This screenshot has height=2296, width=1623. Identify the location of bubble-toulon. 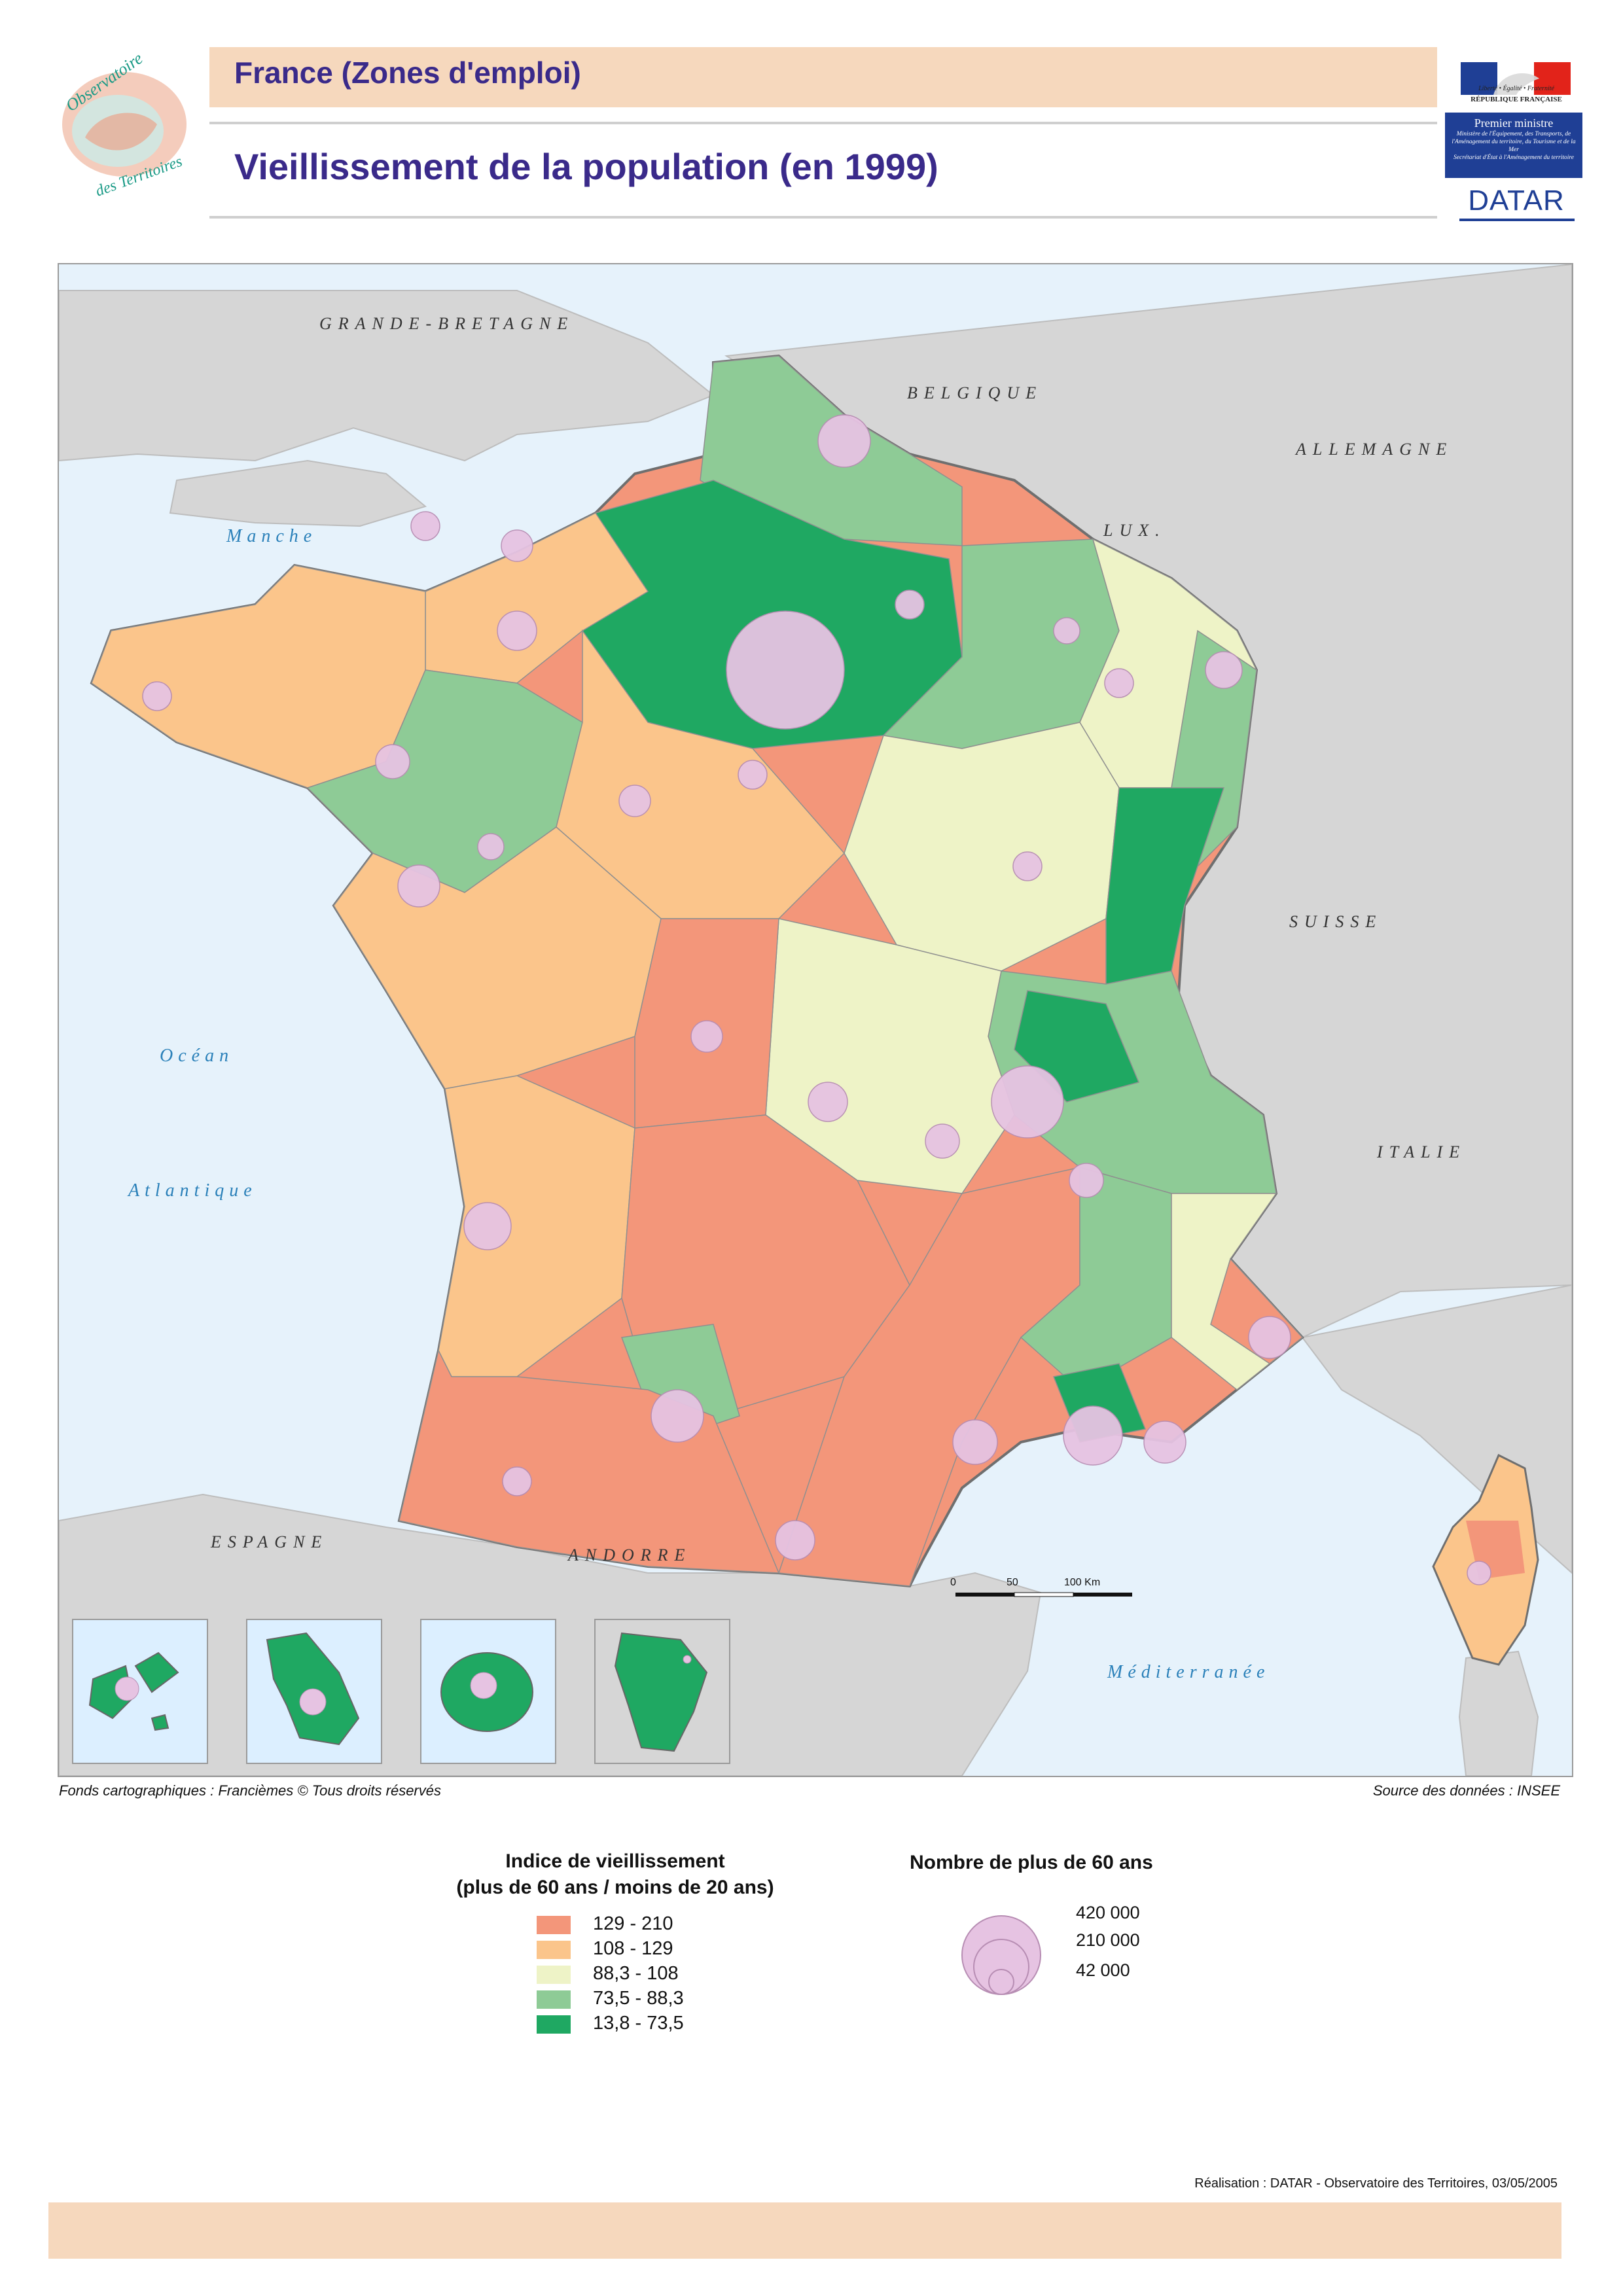
(1164, 1442).